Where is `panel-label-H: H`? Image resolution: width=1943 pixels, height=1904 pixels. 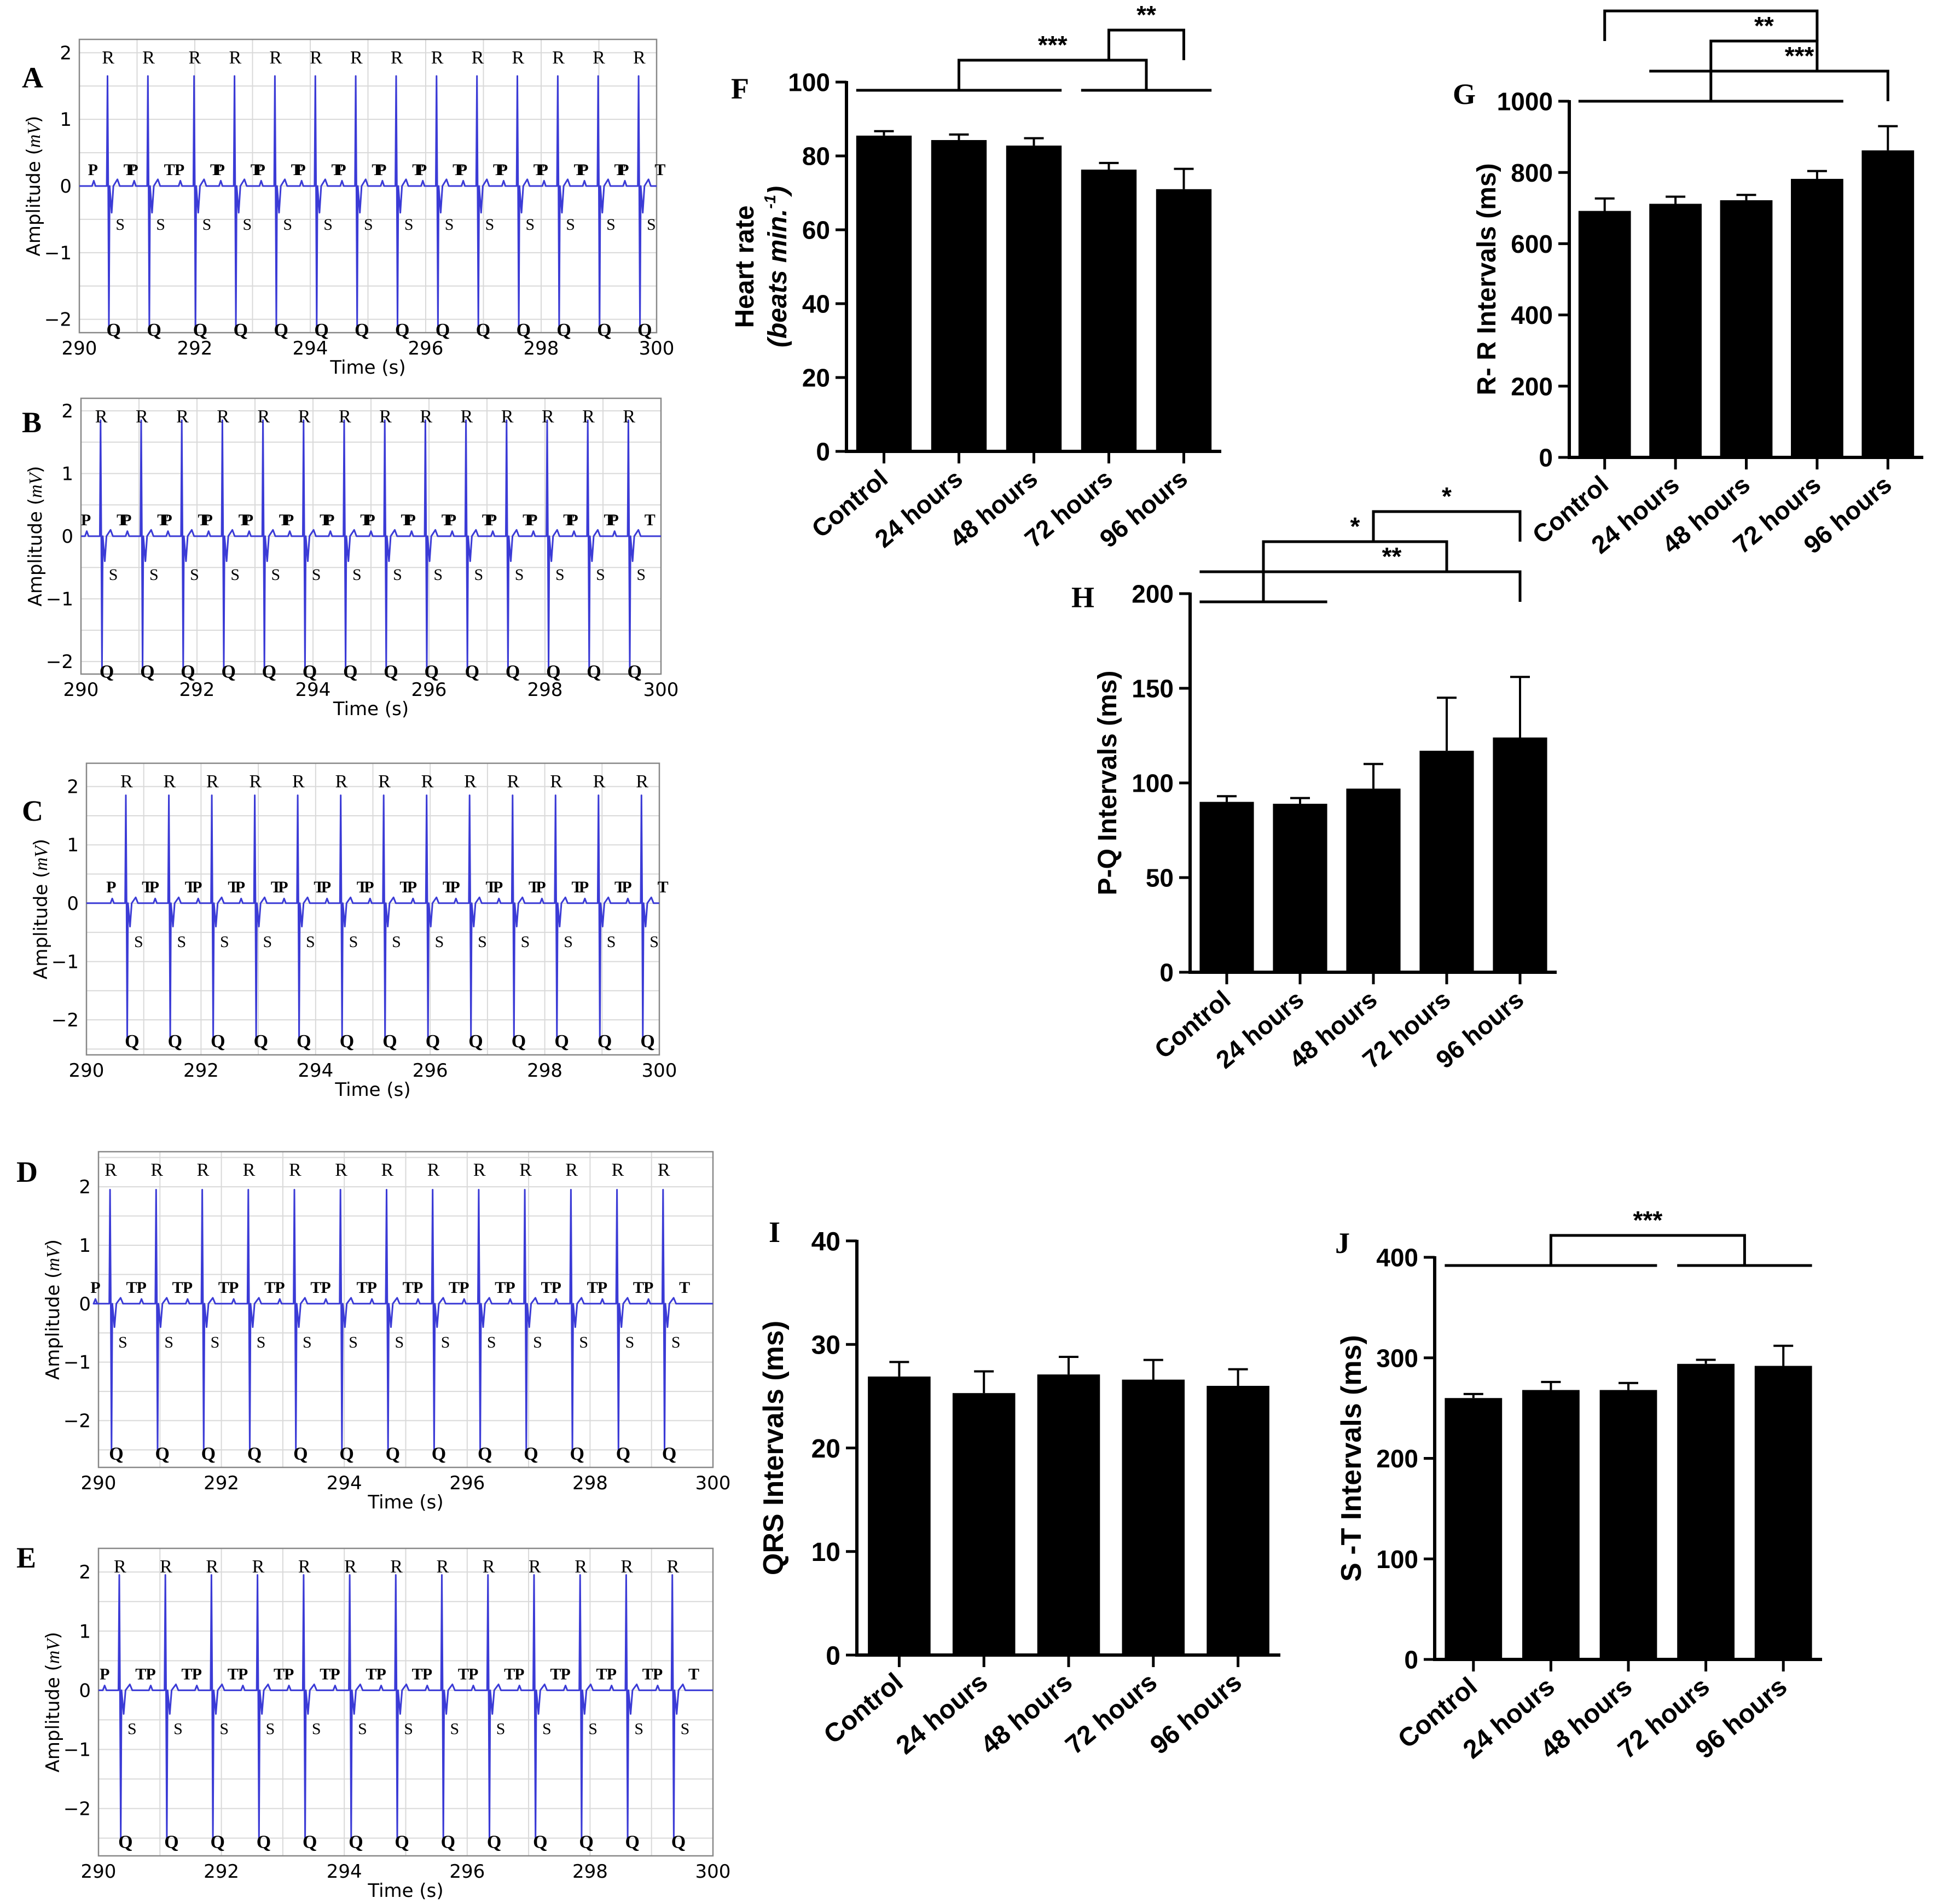
panel-label-H: H is located at coordinates (1082, 597).